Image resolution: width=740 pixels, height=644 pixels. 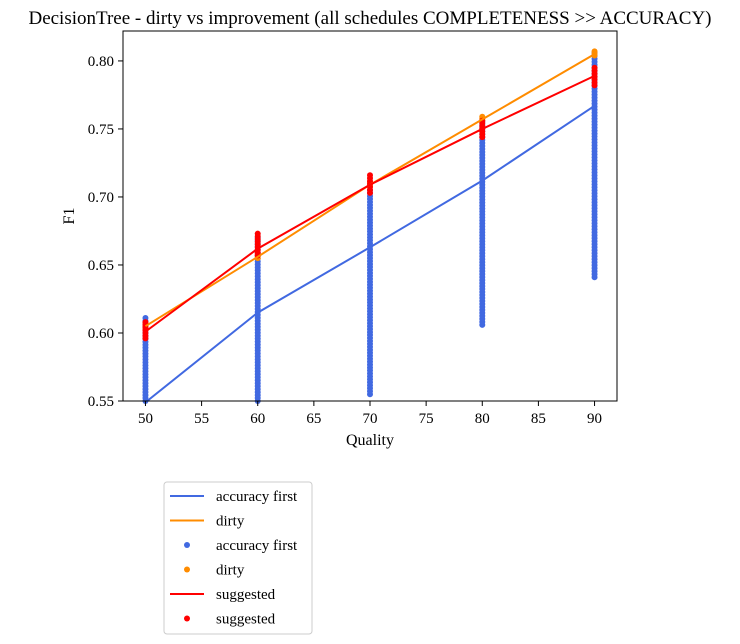 I want to click on y-tick-label: 0.65, so click(x=101, y=266).